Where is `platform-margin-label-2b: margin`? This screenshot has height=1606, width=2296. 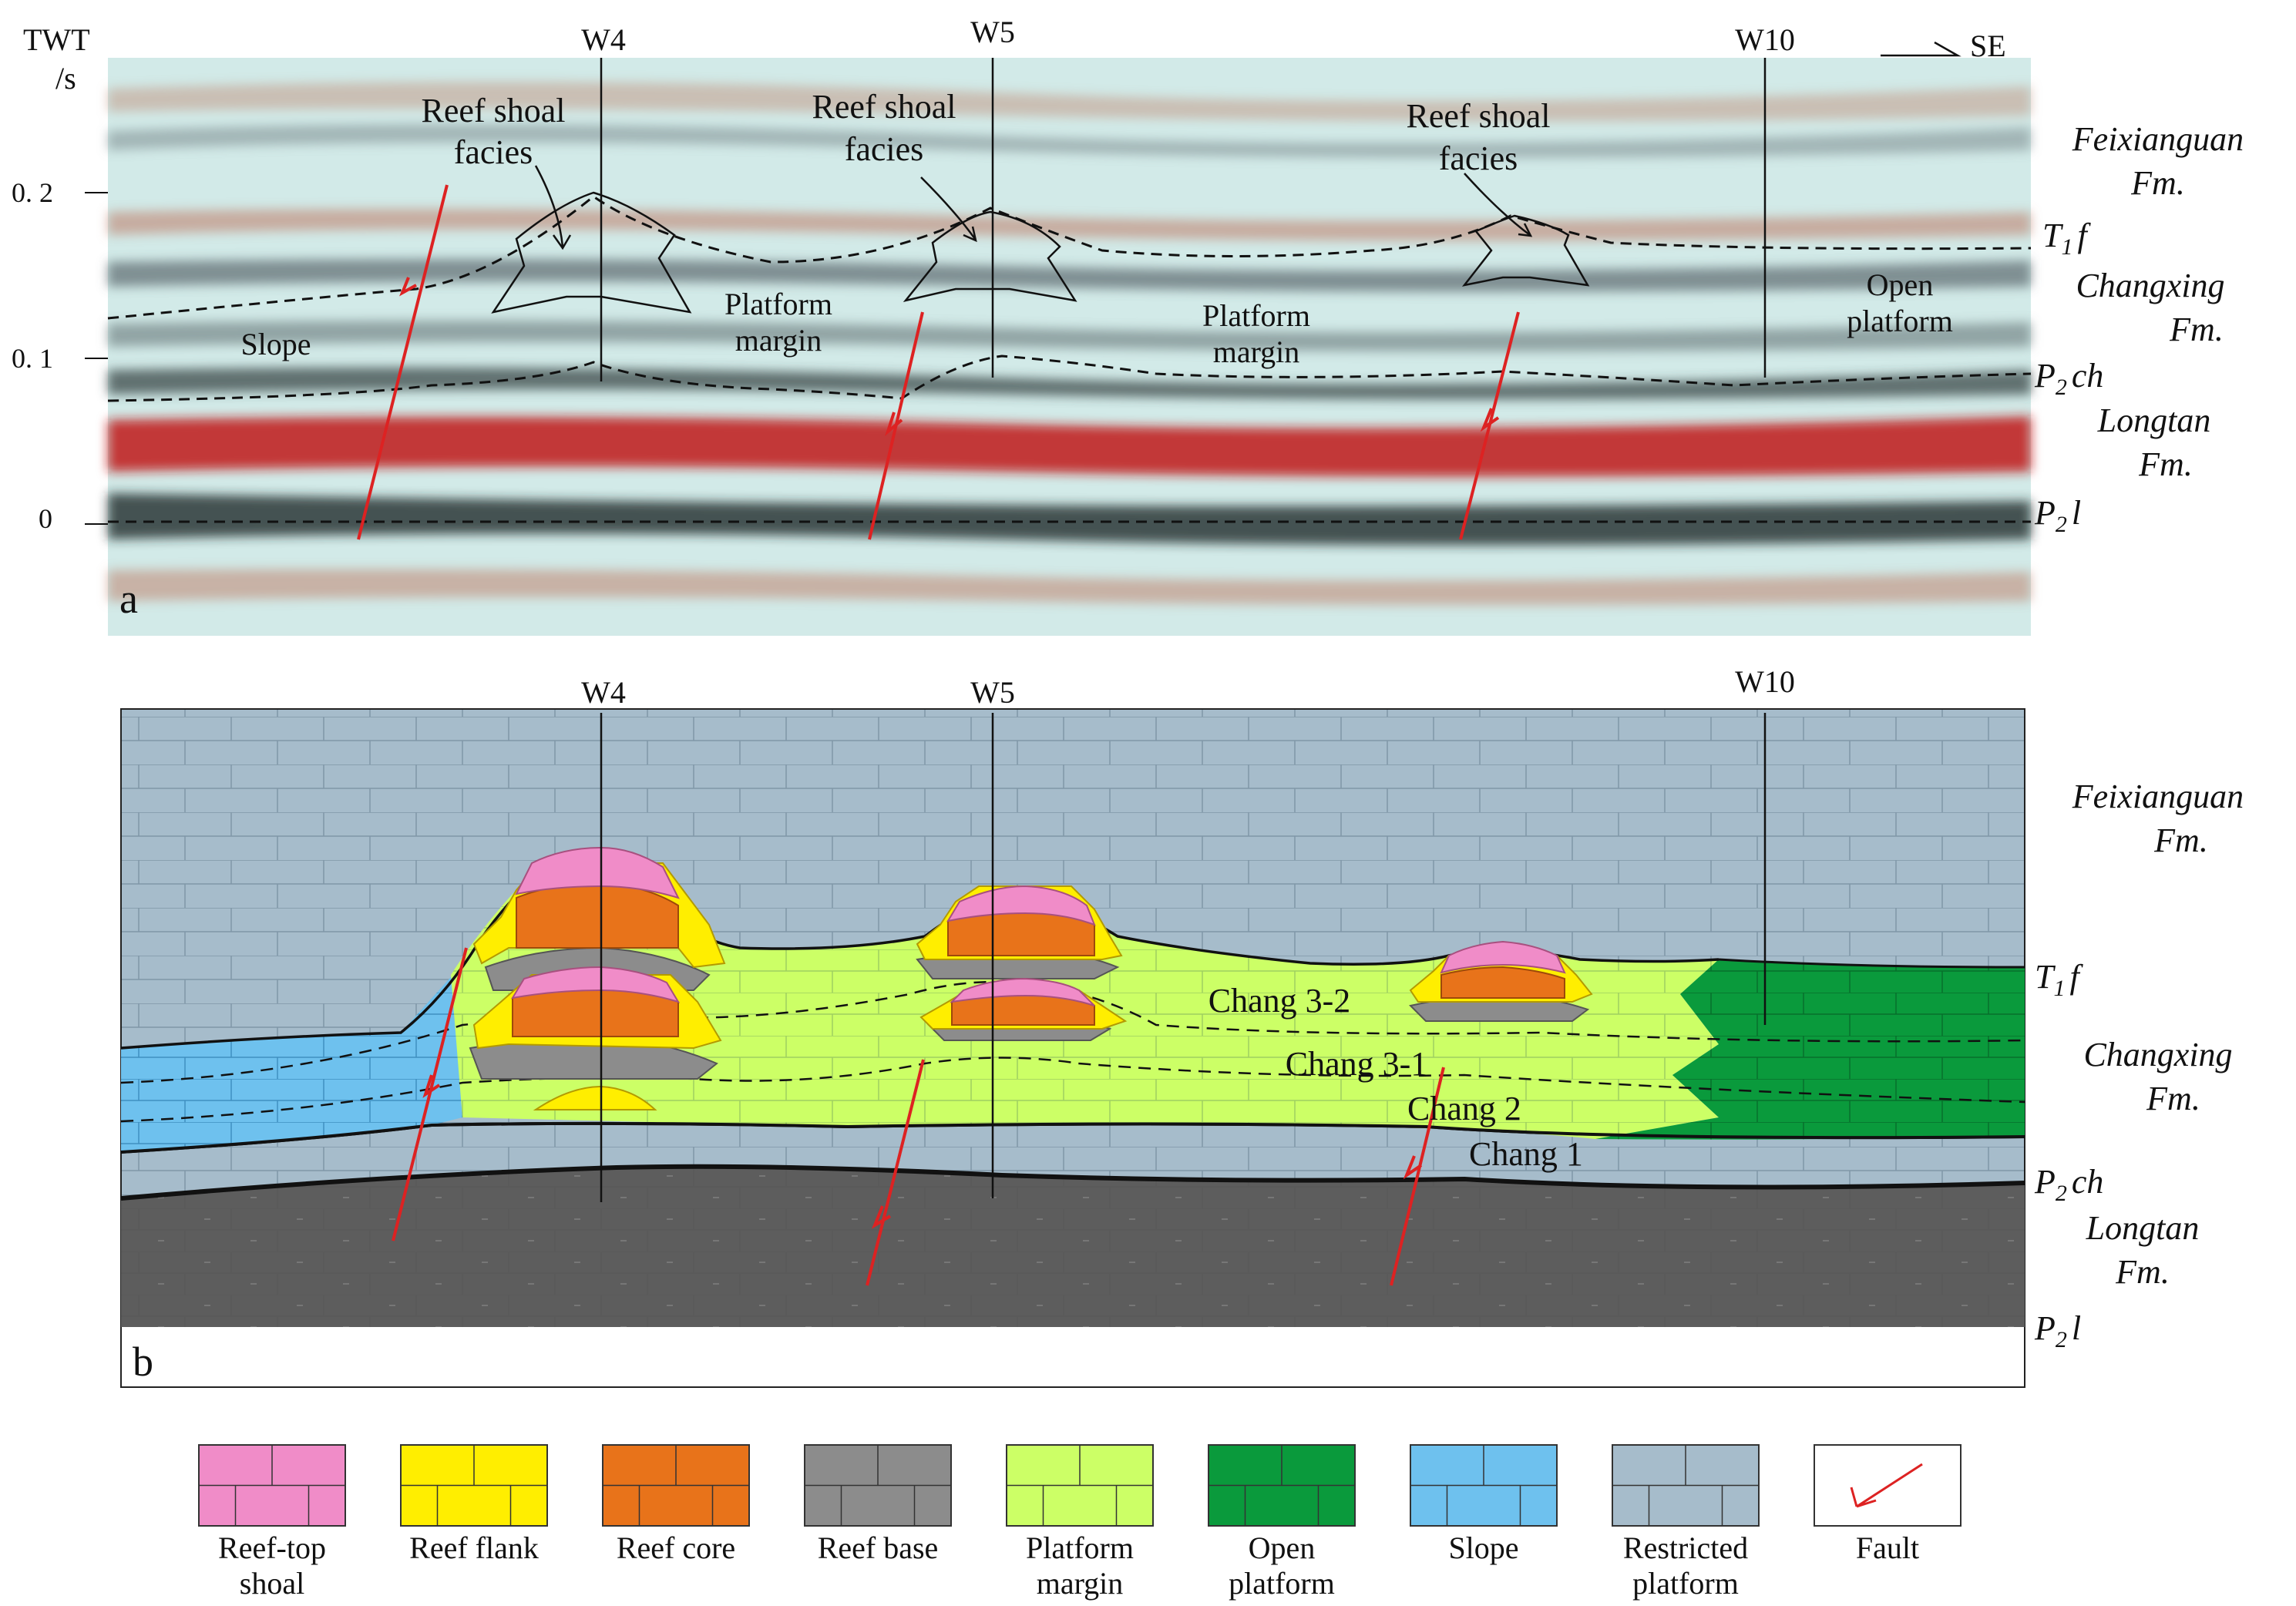
platform-margin-label-2b: margin is located at coordinates (1256, 351).